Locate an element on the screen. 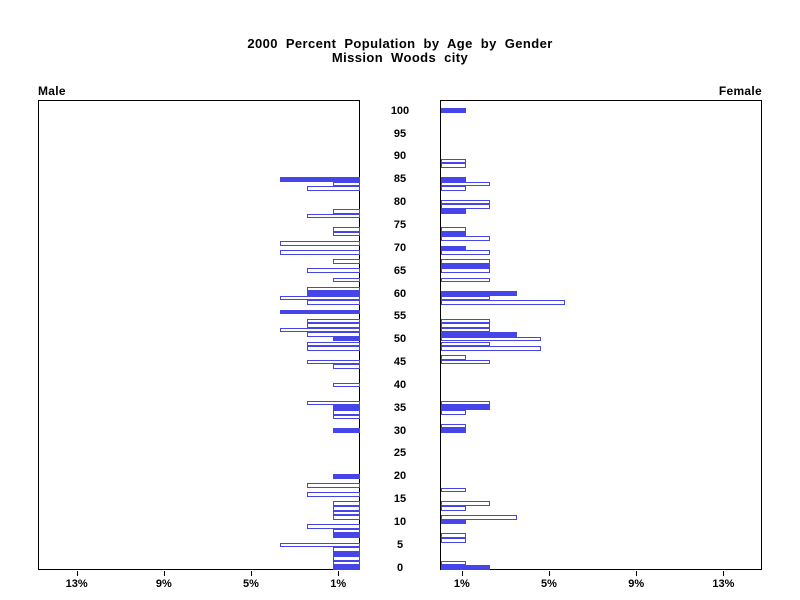 The image size is (800, 600). age-tick-label-60: 60 is located at coordinates (400, 293).